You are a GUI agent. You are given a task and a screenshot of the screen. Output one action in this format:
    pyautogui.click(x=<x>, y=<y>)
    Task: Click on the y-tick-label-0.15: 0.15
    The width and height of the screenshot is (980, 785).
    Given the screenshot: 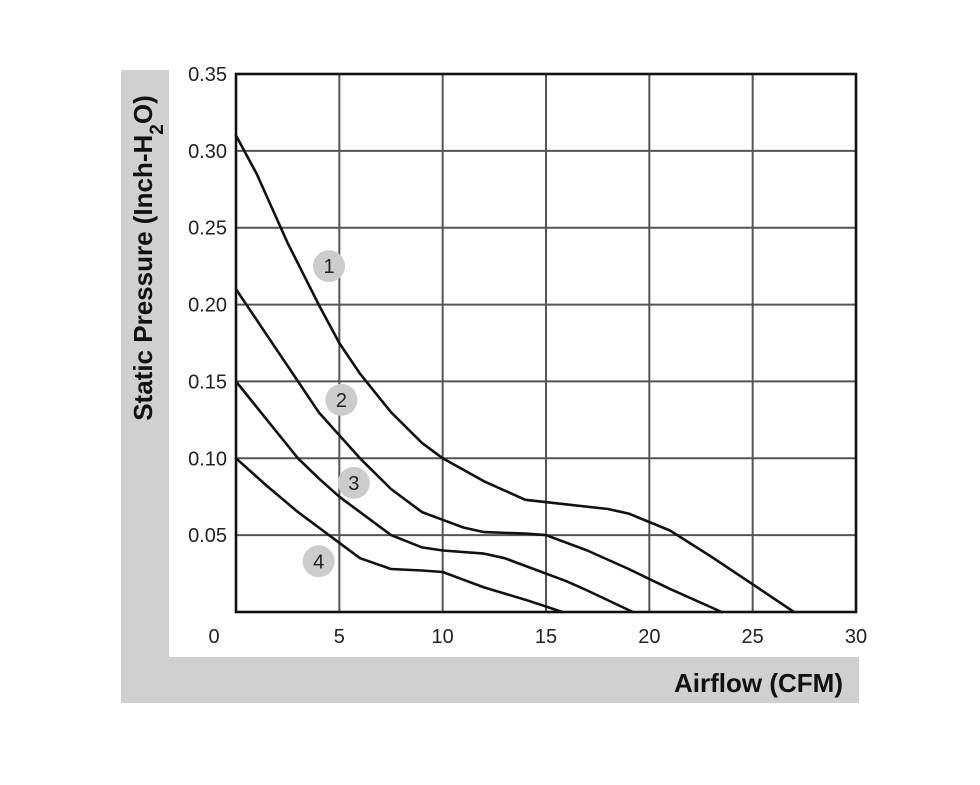 What is the action you would take?
    pyautogui.click(x=207, y=382)
    